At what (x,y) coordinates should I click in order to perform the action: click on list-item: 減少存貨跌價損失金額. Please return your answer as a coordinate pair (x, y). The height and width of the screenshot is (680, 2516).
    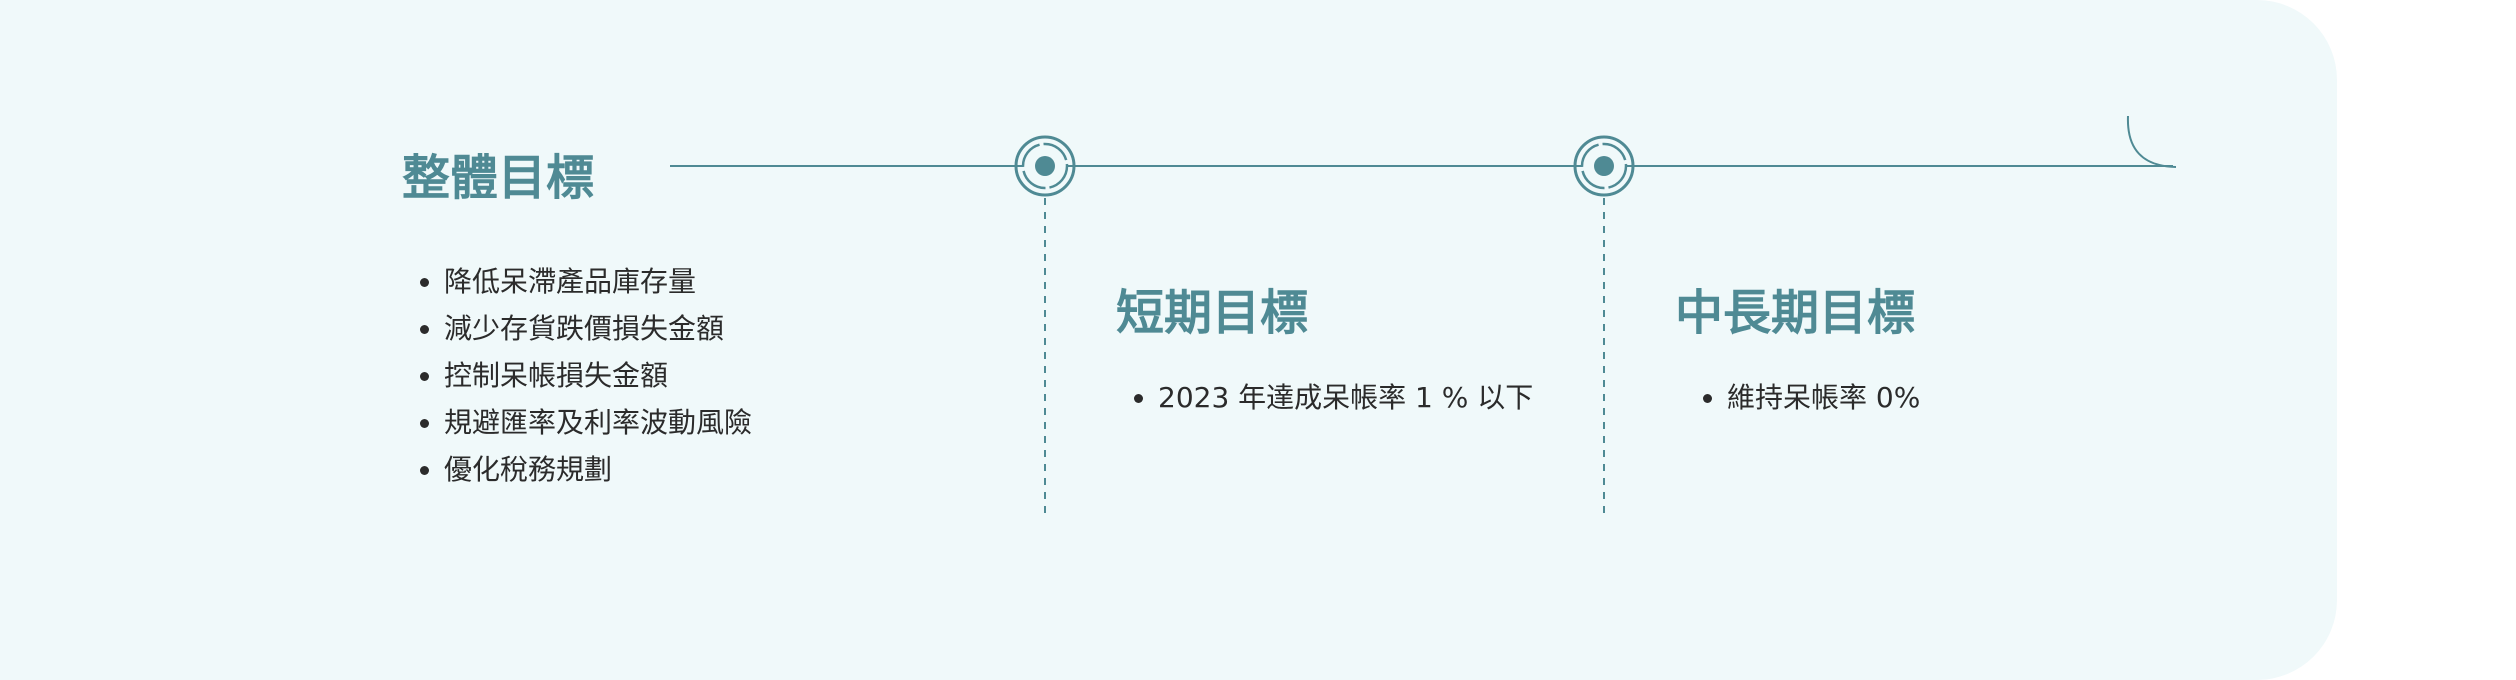
    Looking at the image, I should click on (598, 328).